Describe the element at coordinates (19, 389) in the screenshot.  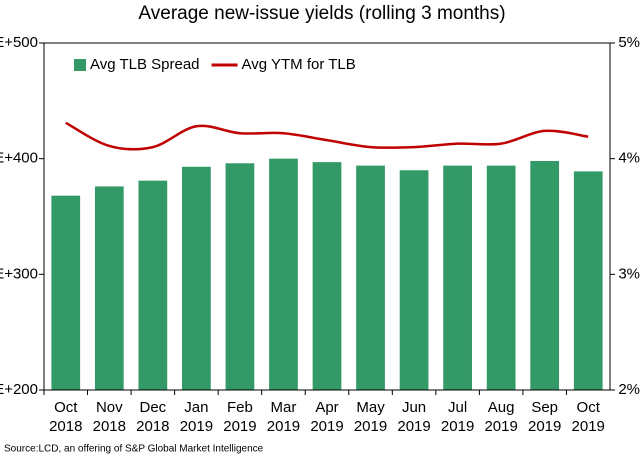
I see `y-tick-label: E+200` at that location.